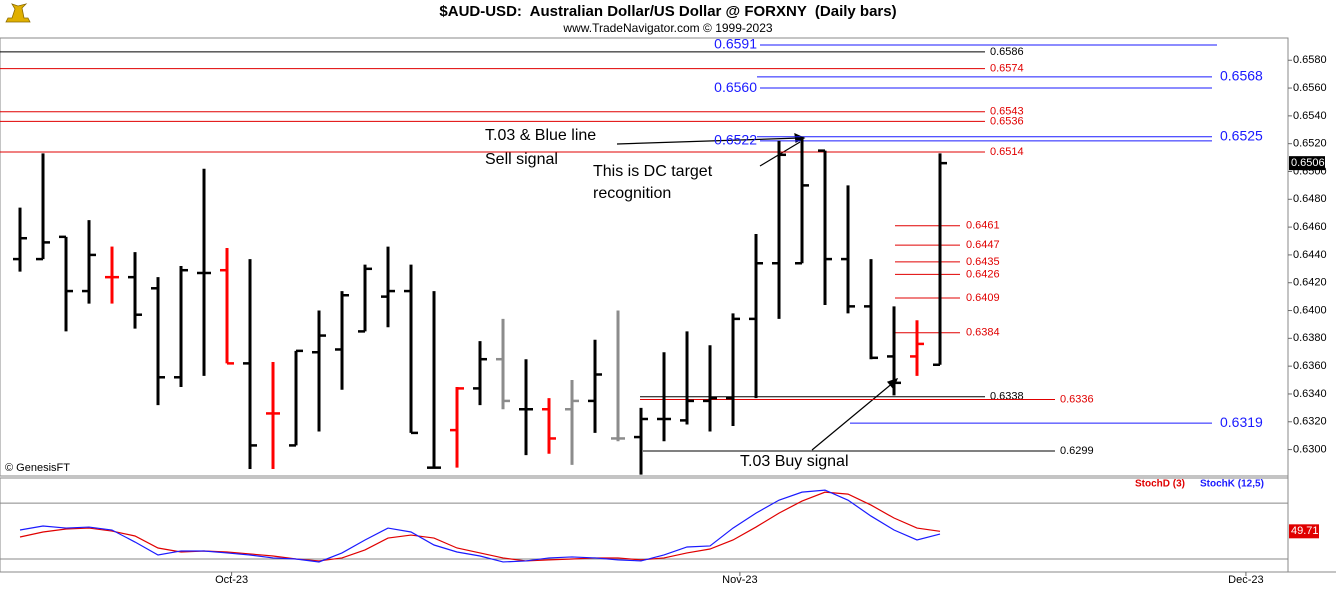 The height and width of the screenshot is (591, 1336). I want to click on y-tick-label: 0.6400, so click(1310, 310).